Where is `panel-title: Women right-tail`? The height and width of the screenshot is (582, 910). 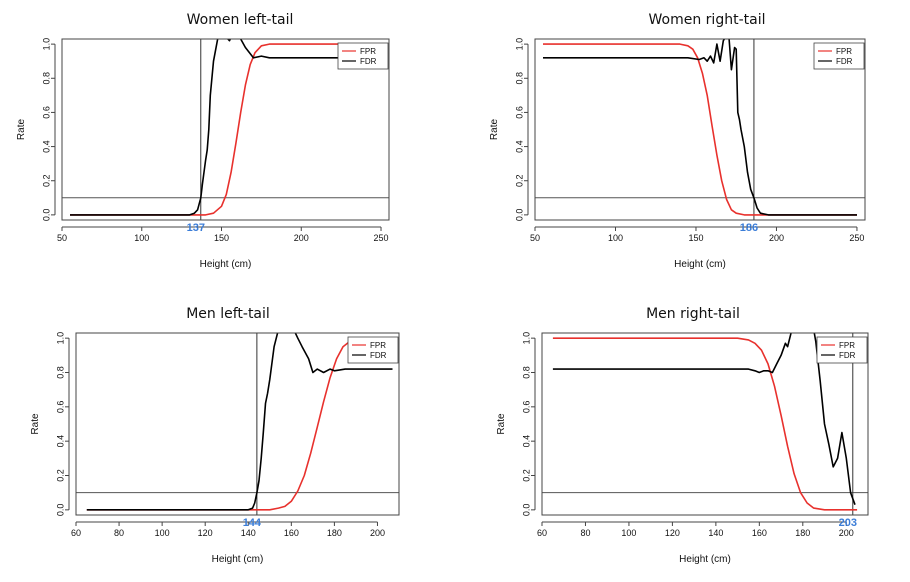 panel-title: Women right-tail is located at coordinates (707, 20).